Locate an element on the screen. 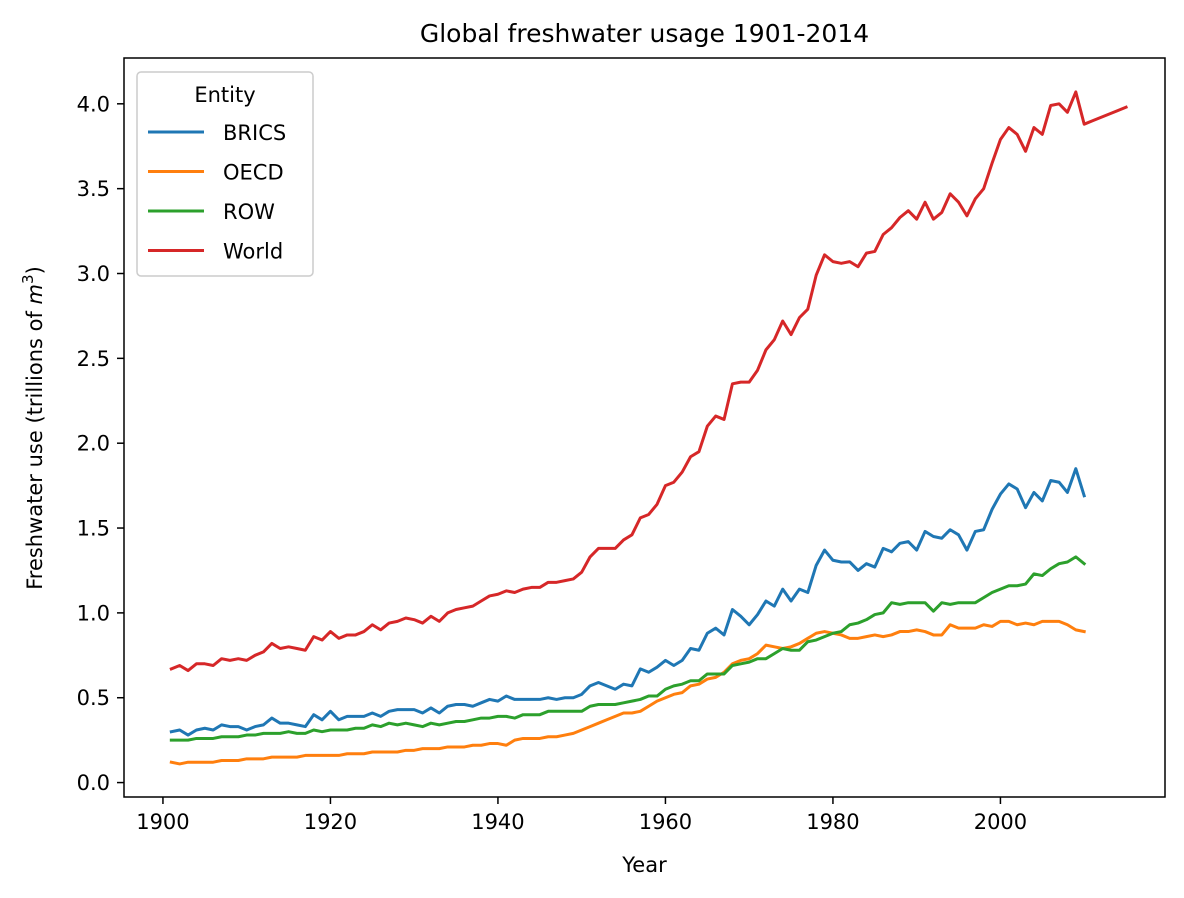 Image resolution: width=1184 pixels, height=898 pixels. y-axis-label-suffix: ) is located at coordinates (35, 270).